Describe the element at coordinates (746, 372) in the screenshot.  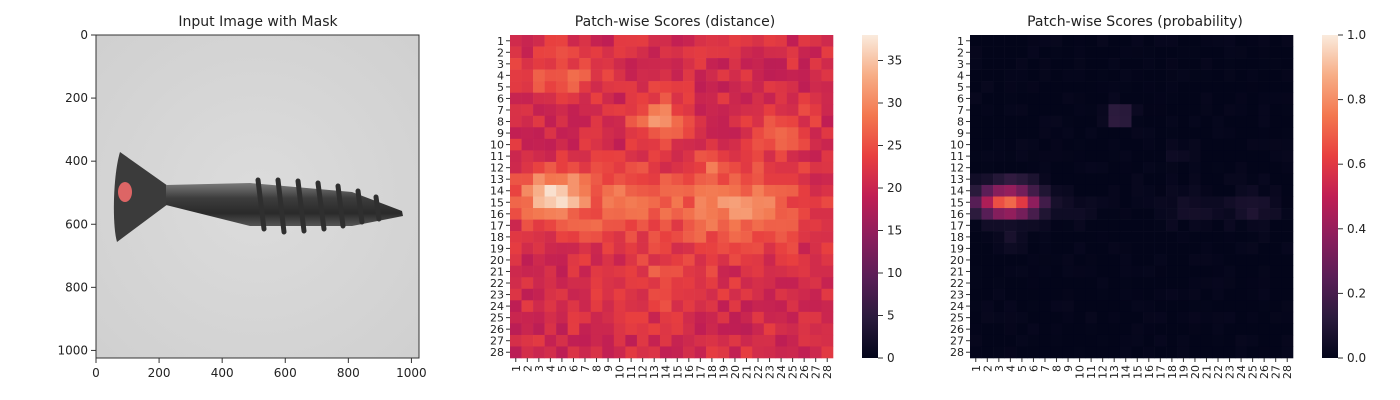
I see `col-tick-label: 21` at that location.